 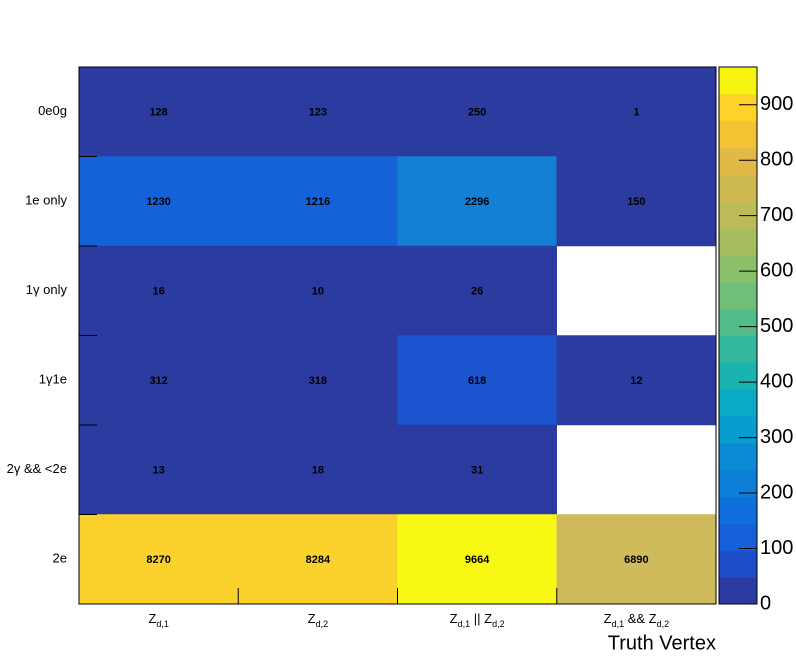 I want to click on cell-label: 16, so click(x=159, y=292).